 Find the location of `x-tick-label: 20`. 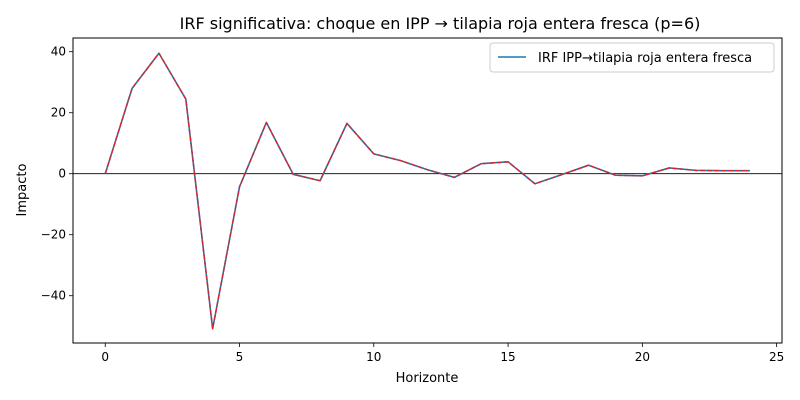

x-tick-label: 20 is located at coordinates (642, 357).